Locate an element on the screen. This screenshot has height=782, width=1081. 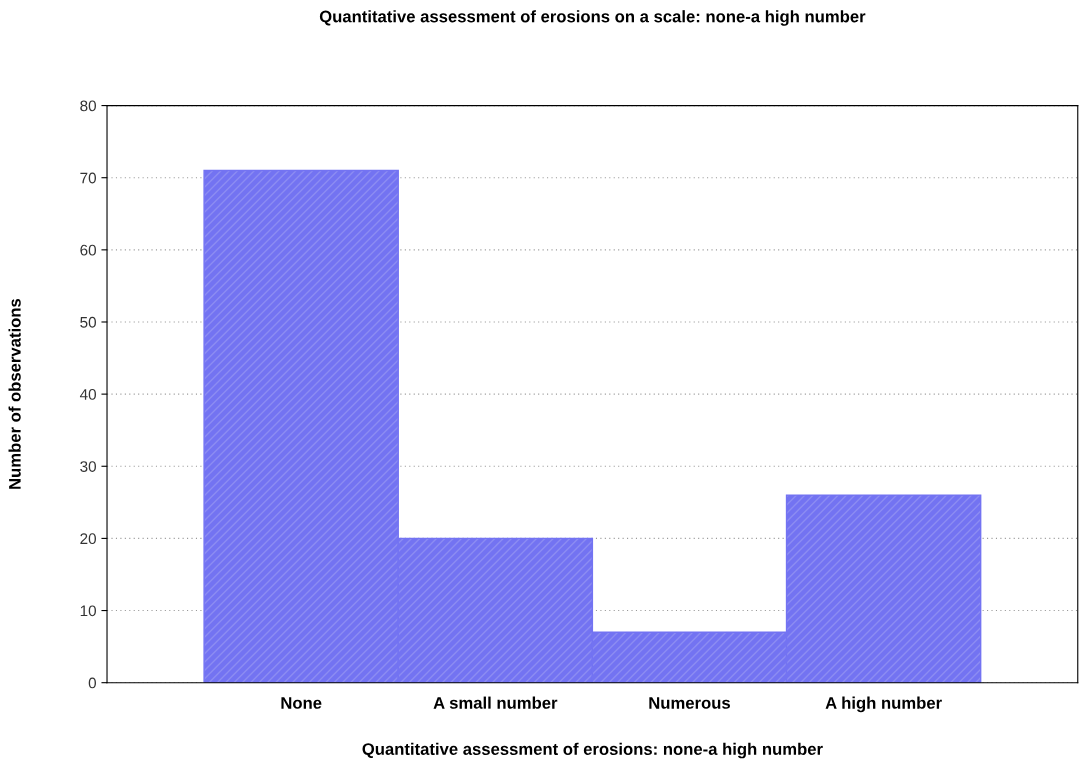
chart-title: Quantitative assessment of erosions on a scale: none-a high number is located at coordinates (592, 18).